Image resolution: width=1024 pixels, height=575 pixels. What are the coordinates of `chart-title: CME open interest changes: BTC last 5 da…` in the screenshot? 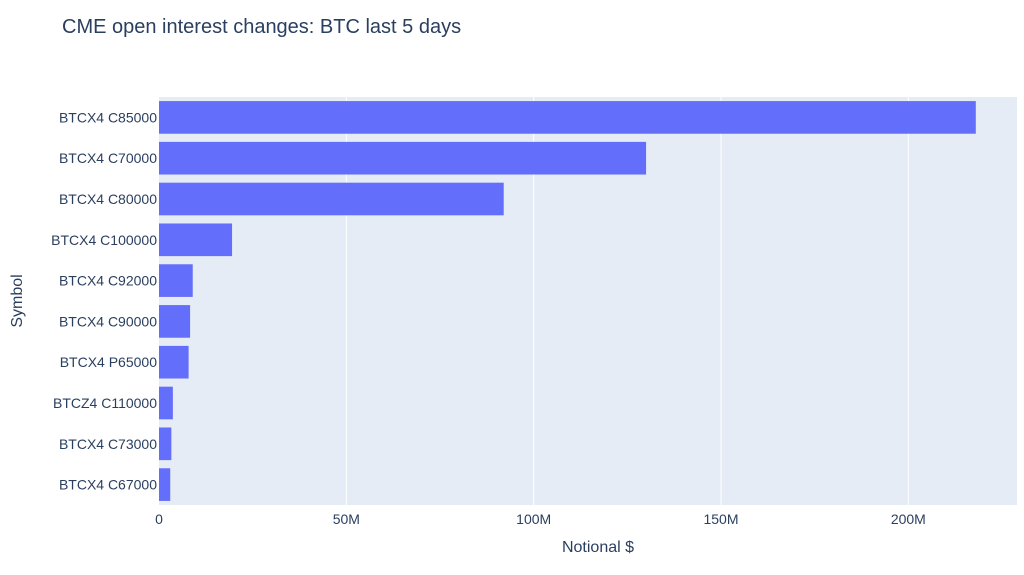 It's located at (262, 27).